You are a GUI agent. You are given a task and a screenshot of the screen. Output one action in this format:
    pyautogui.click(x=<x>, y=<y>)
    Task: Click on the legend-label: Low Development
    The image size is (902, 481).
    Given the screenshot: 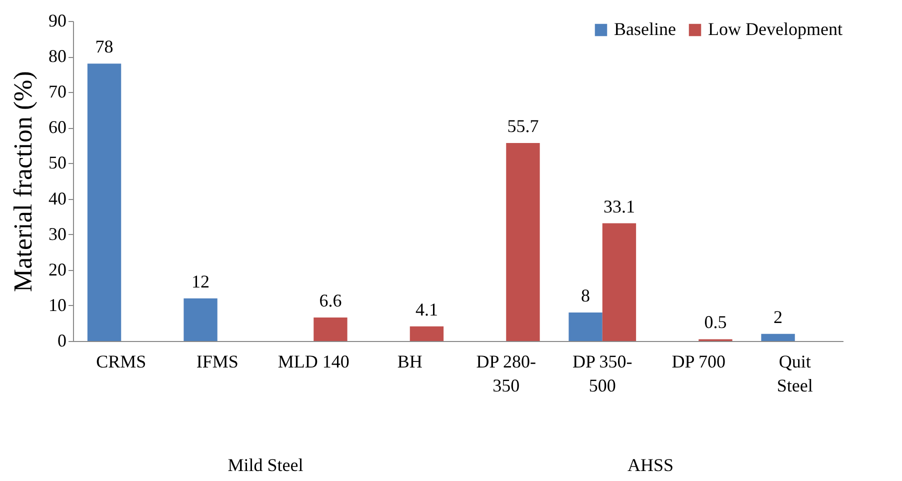 What is the action you would take?
    pyautogui.click(x=775, y=29)
    